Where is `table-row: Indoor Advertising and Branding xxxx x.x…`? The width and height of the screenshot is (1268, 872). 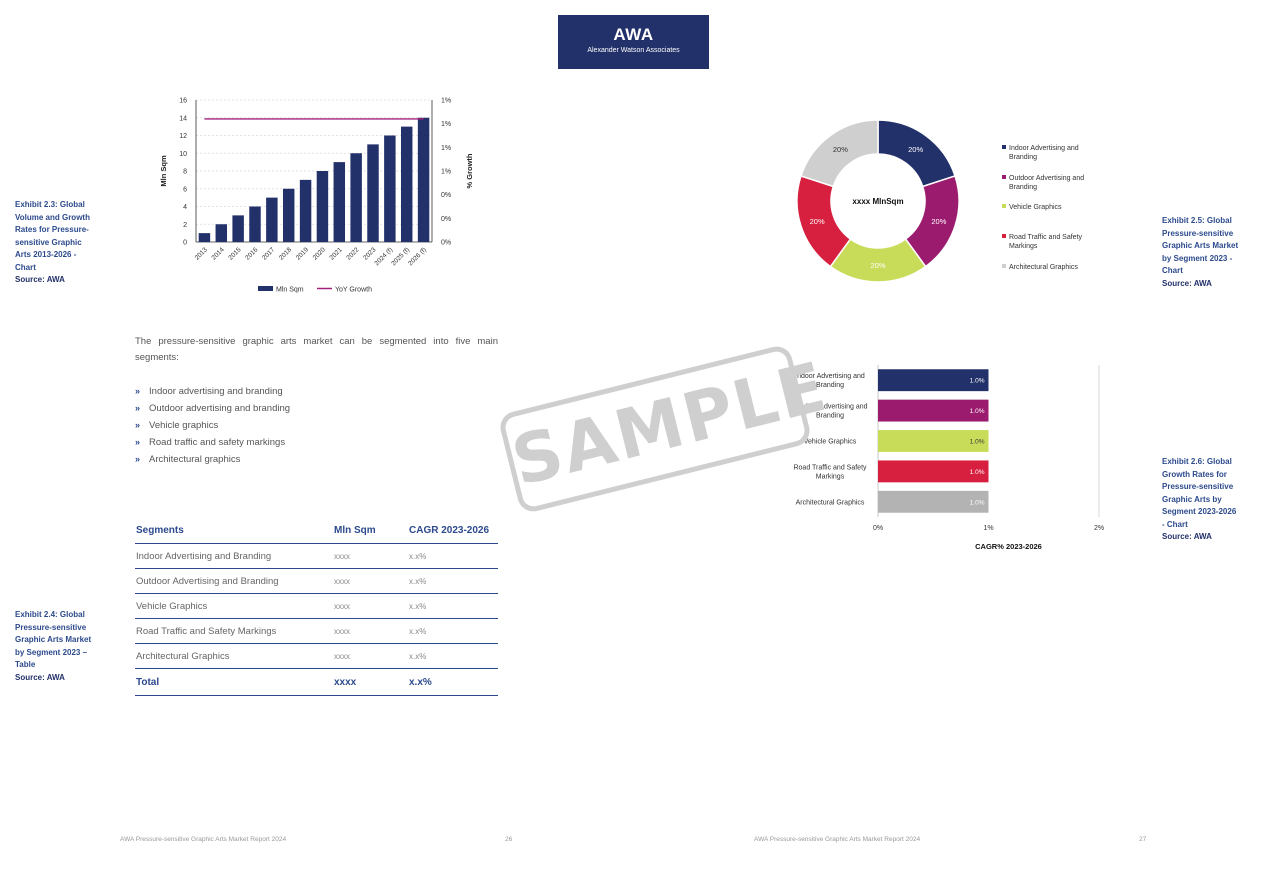
table-row: Indoor Advertising and Branding xxxx x.x… is located at coordinates (316, 556).